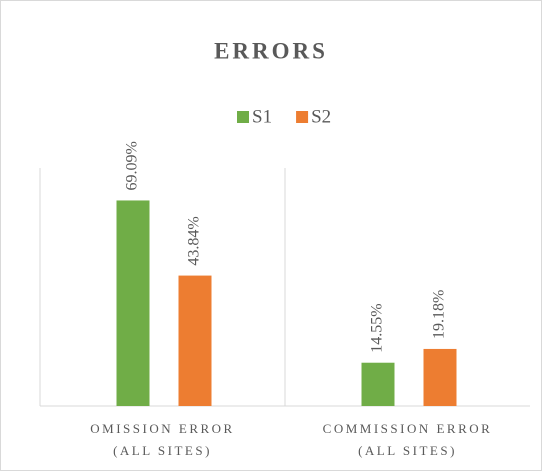 The image size is (543, 472). I want to click on legend-label: S2, so click(321, 116).